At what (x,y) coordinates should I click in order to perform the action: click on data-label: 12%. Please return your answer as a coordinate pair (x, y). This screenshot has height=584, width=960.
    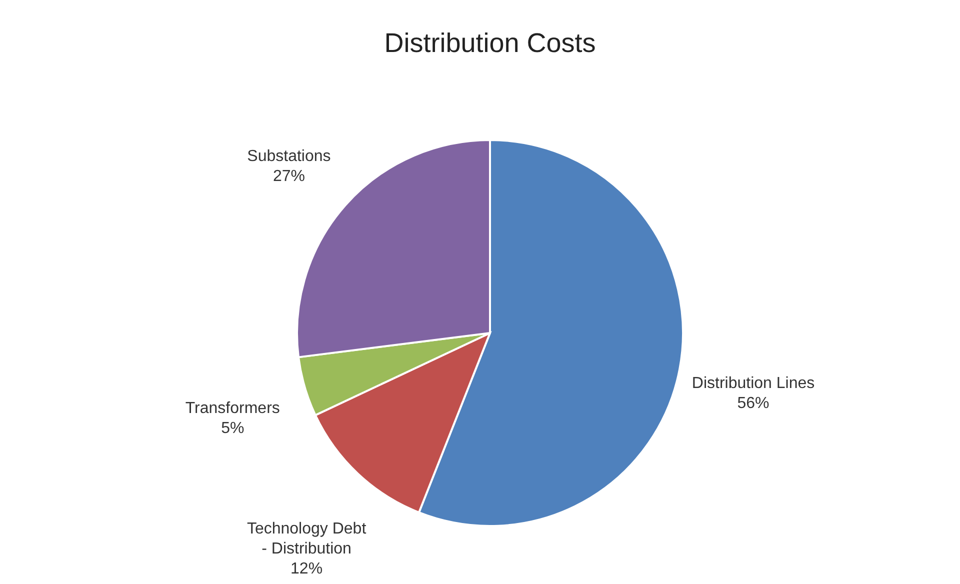
    Looking at the image, I should click on (306, 569).